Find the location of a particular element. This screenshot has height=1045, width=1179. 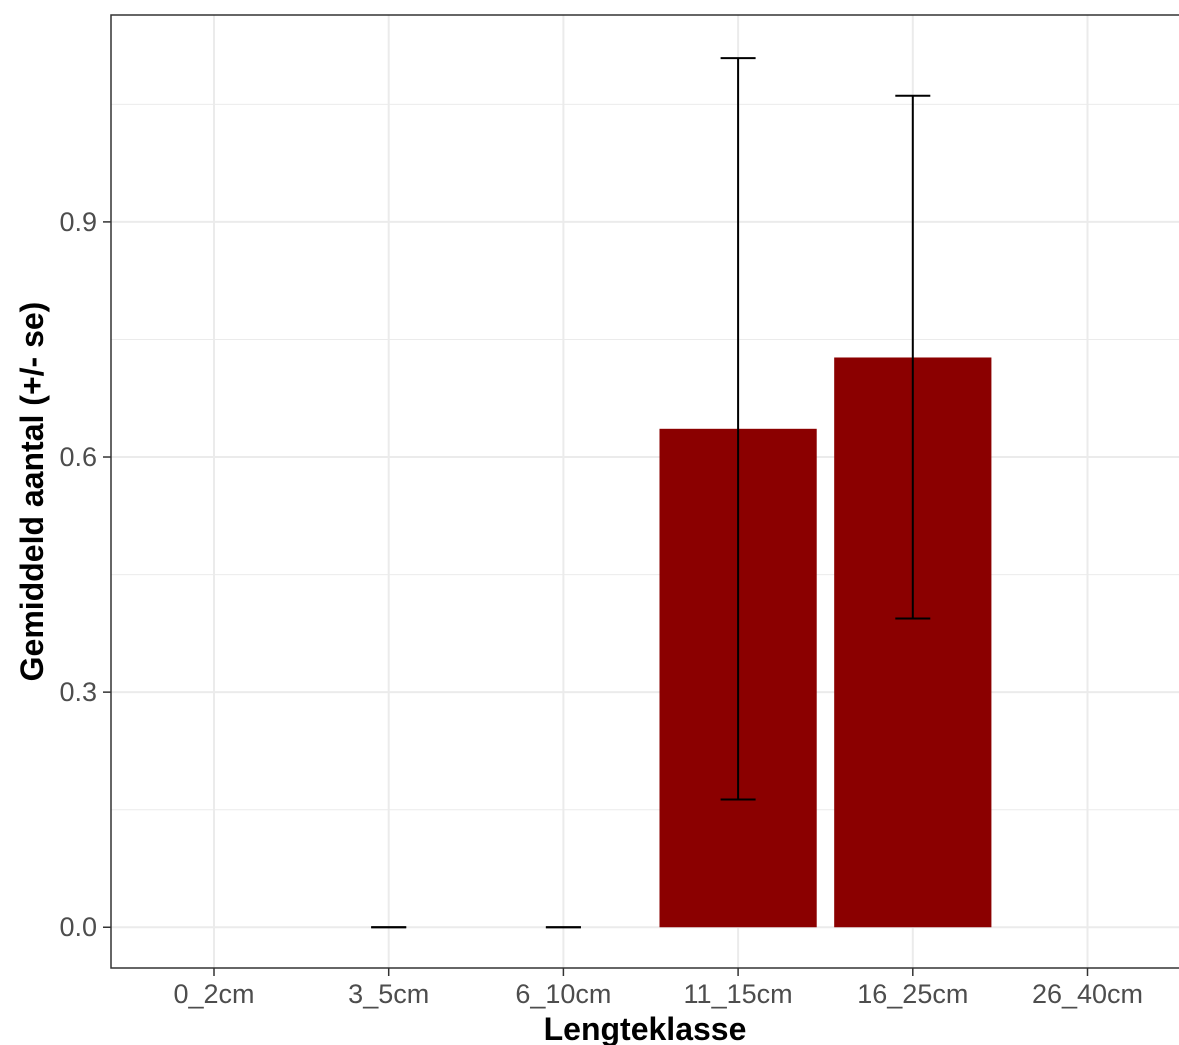

x-tick-label: 11_15cm is located at coordinates (738, 994).